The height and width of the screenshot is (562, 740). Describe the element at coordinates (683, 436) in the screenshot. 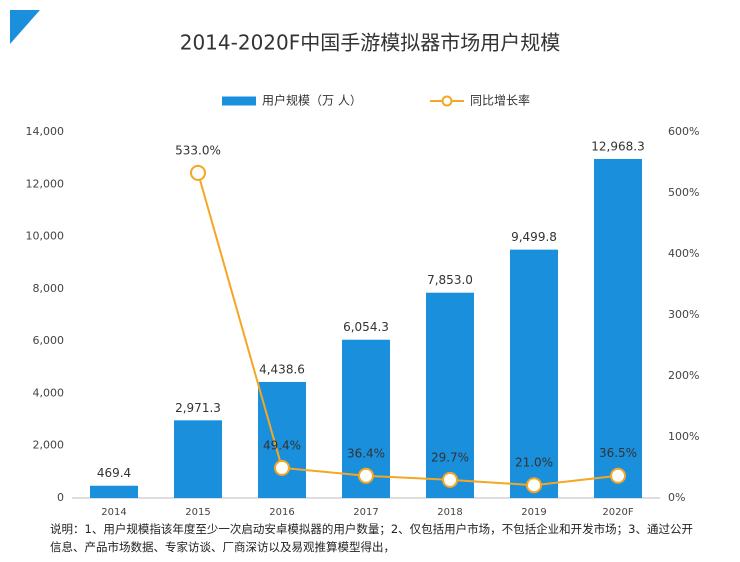

I see `y2-tick-label: 100%` at that location.